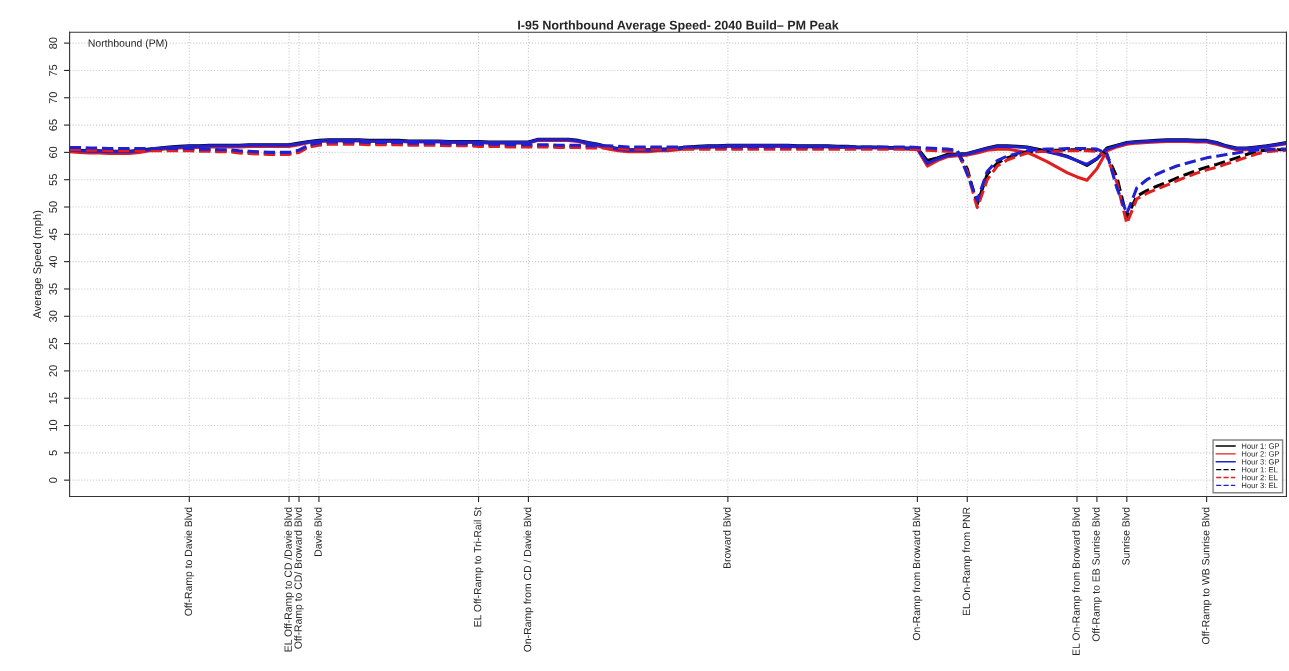  What do you see at coordinates (53, 316) in the screenshot?
I see `y-tick-label: 30` at bounding box center [53, 316].